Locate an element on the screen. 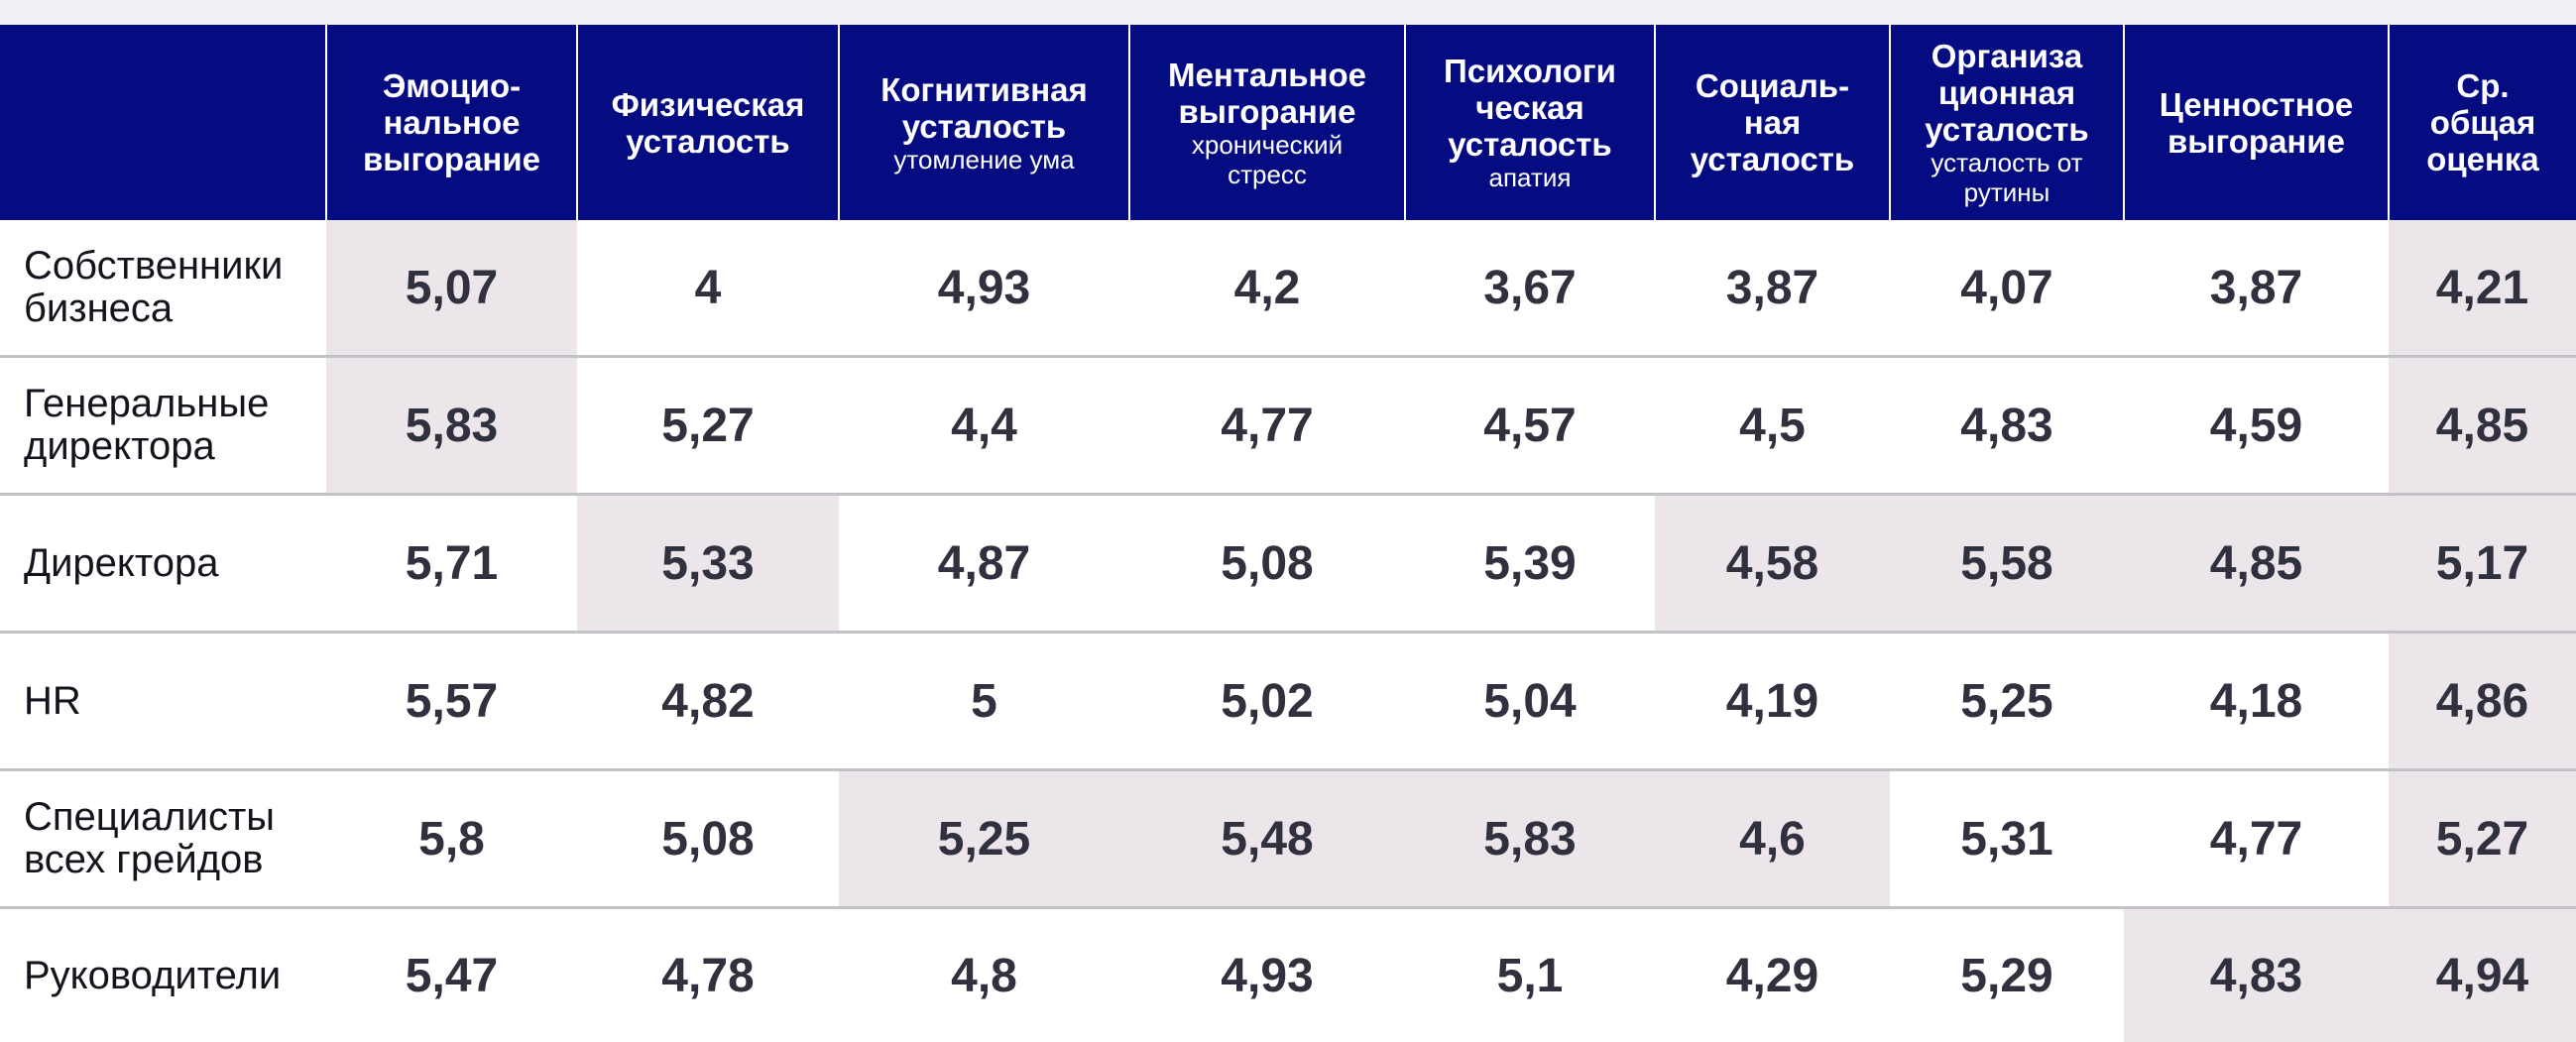 Image resolution: width=2576 pixels, height=1042 pixels. column-header-row-label is located at coordinates (163, 122).